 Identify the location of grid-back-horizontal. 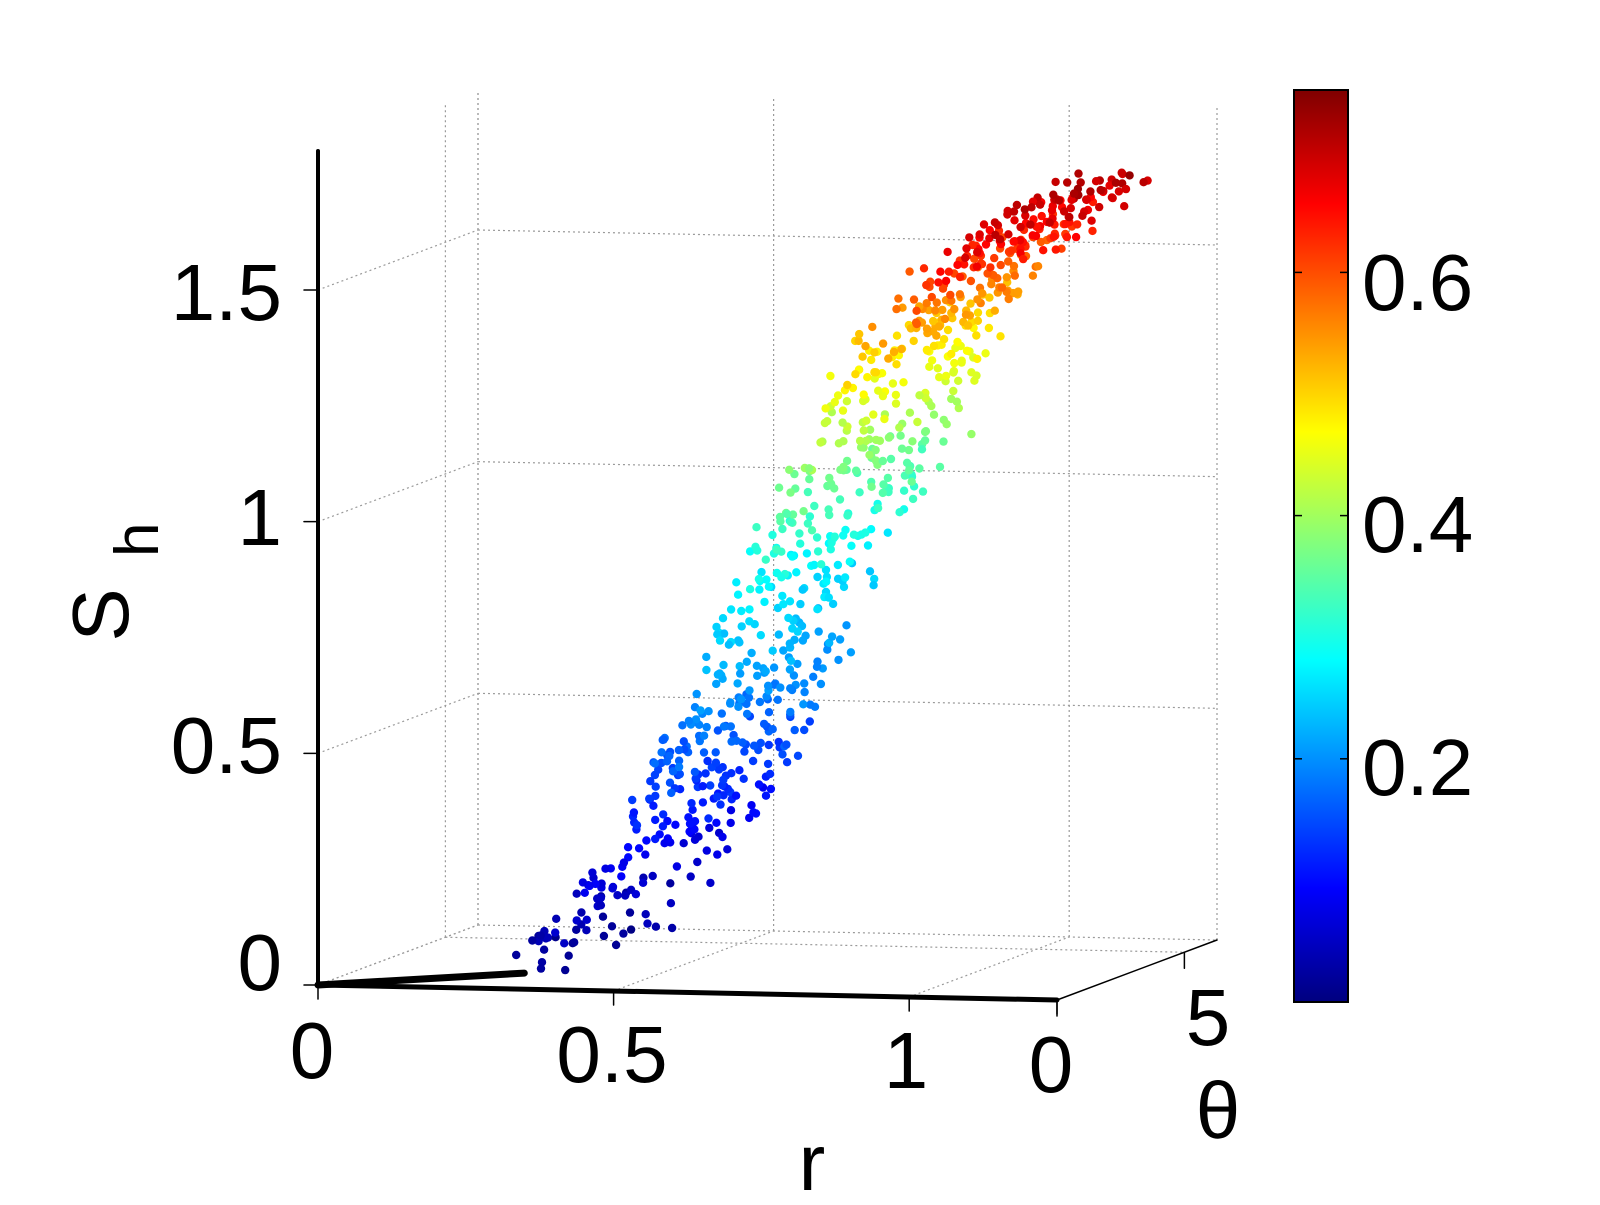
(847, 237).